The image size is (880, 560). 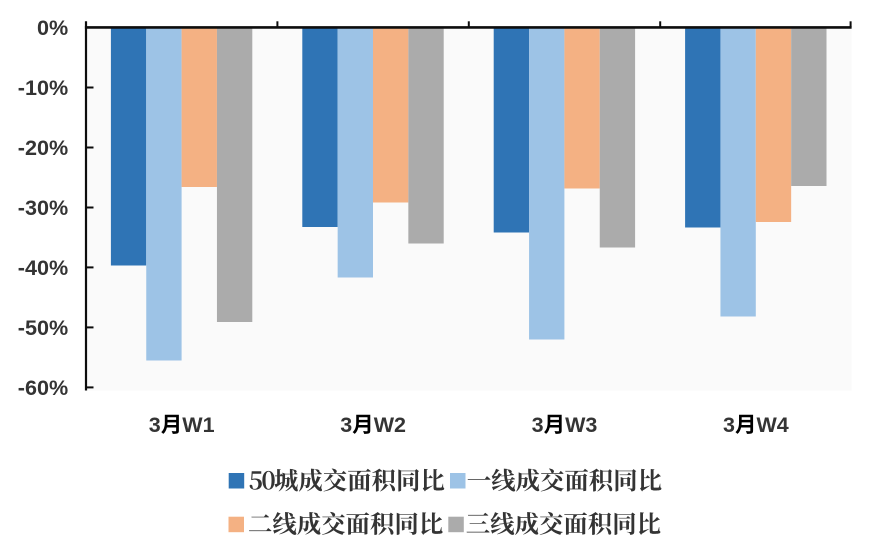 I want to click on svg-text: -10%, so click(x=43, y=87).